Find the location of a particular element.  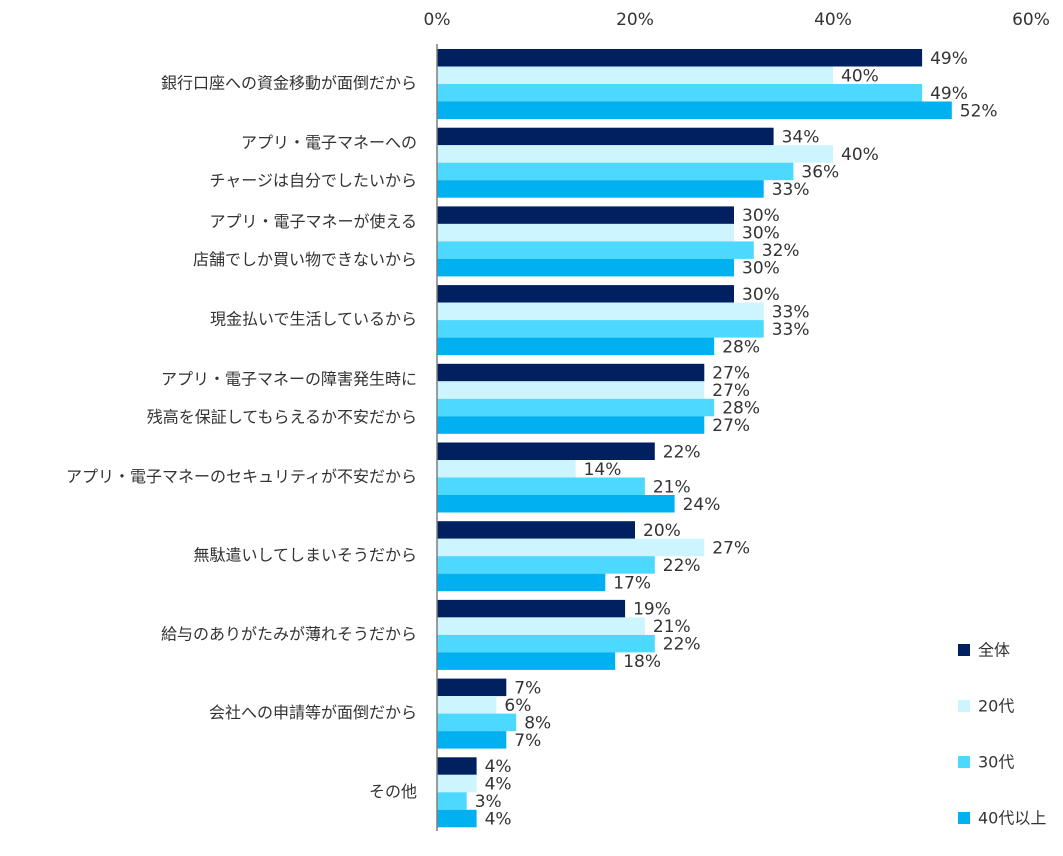

legend-label: 20代 is located at coordinates (996, 706).